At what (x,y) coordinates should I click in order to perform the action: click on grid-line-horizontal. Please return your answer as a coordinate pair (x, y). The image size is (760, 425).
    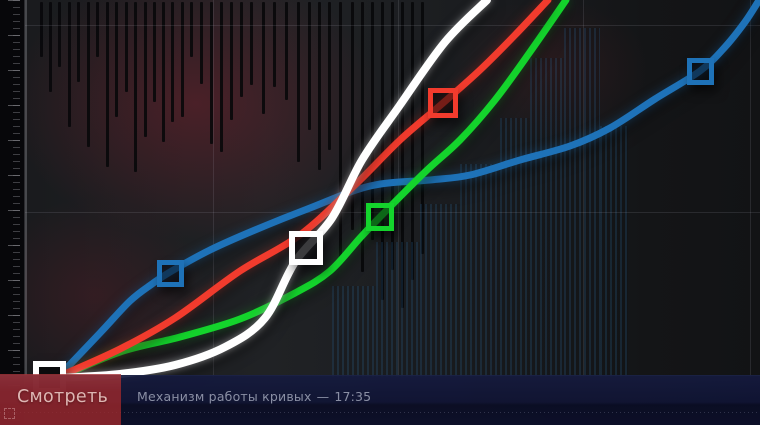
    Looking at the image, I should click on (392, 25).